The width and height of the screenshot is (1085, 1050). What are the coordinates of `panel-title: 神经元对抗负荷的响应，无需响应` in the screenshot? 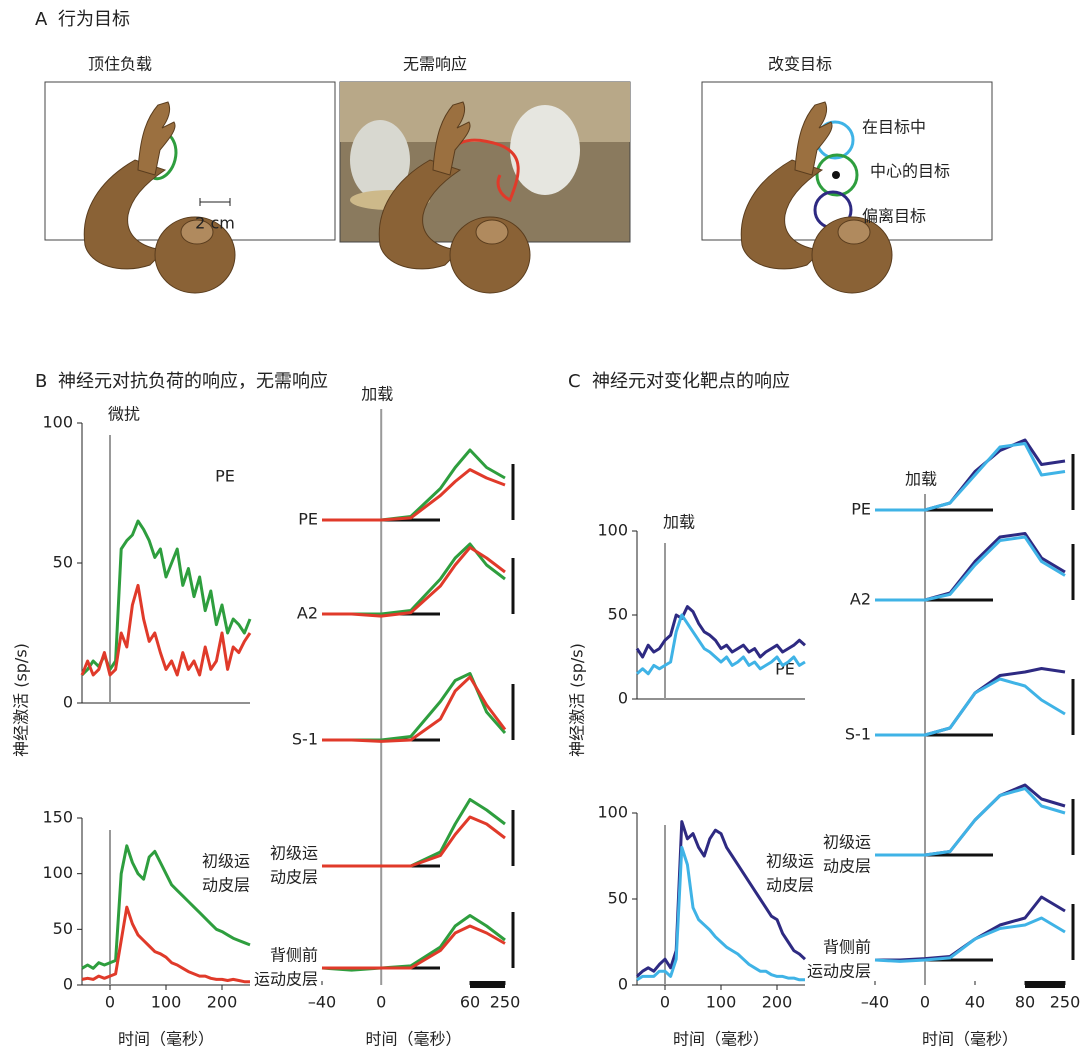 It's located at (193, 381).